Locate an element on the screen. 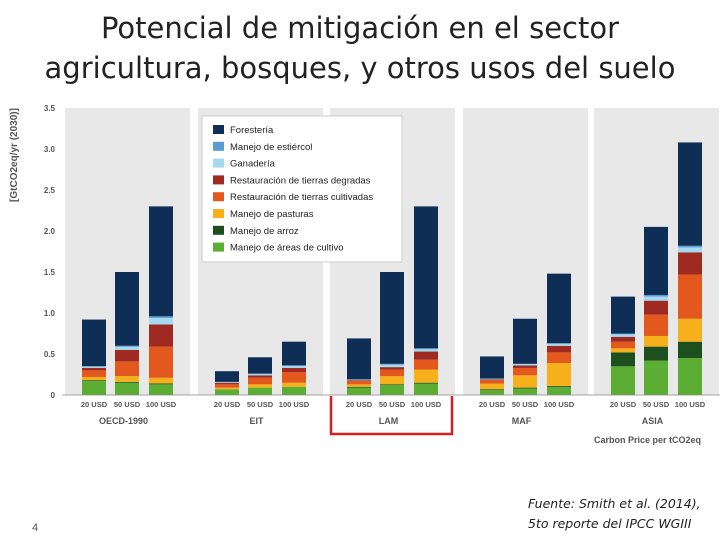 This screenshot has width=720, height=540. region-label-lam: LAM is located at coordinates (389, 421).